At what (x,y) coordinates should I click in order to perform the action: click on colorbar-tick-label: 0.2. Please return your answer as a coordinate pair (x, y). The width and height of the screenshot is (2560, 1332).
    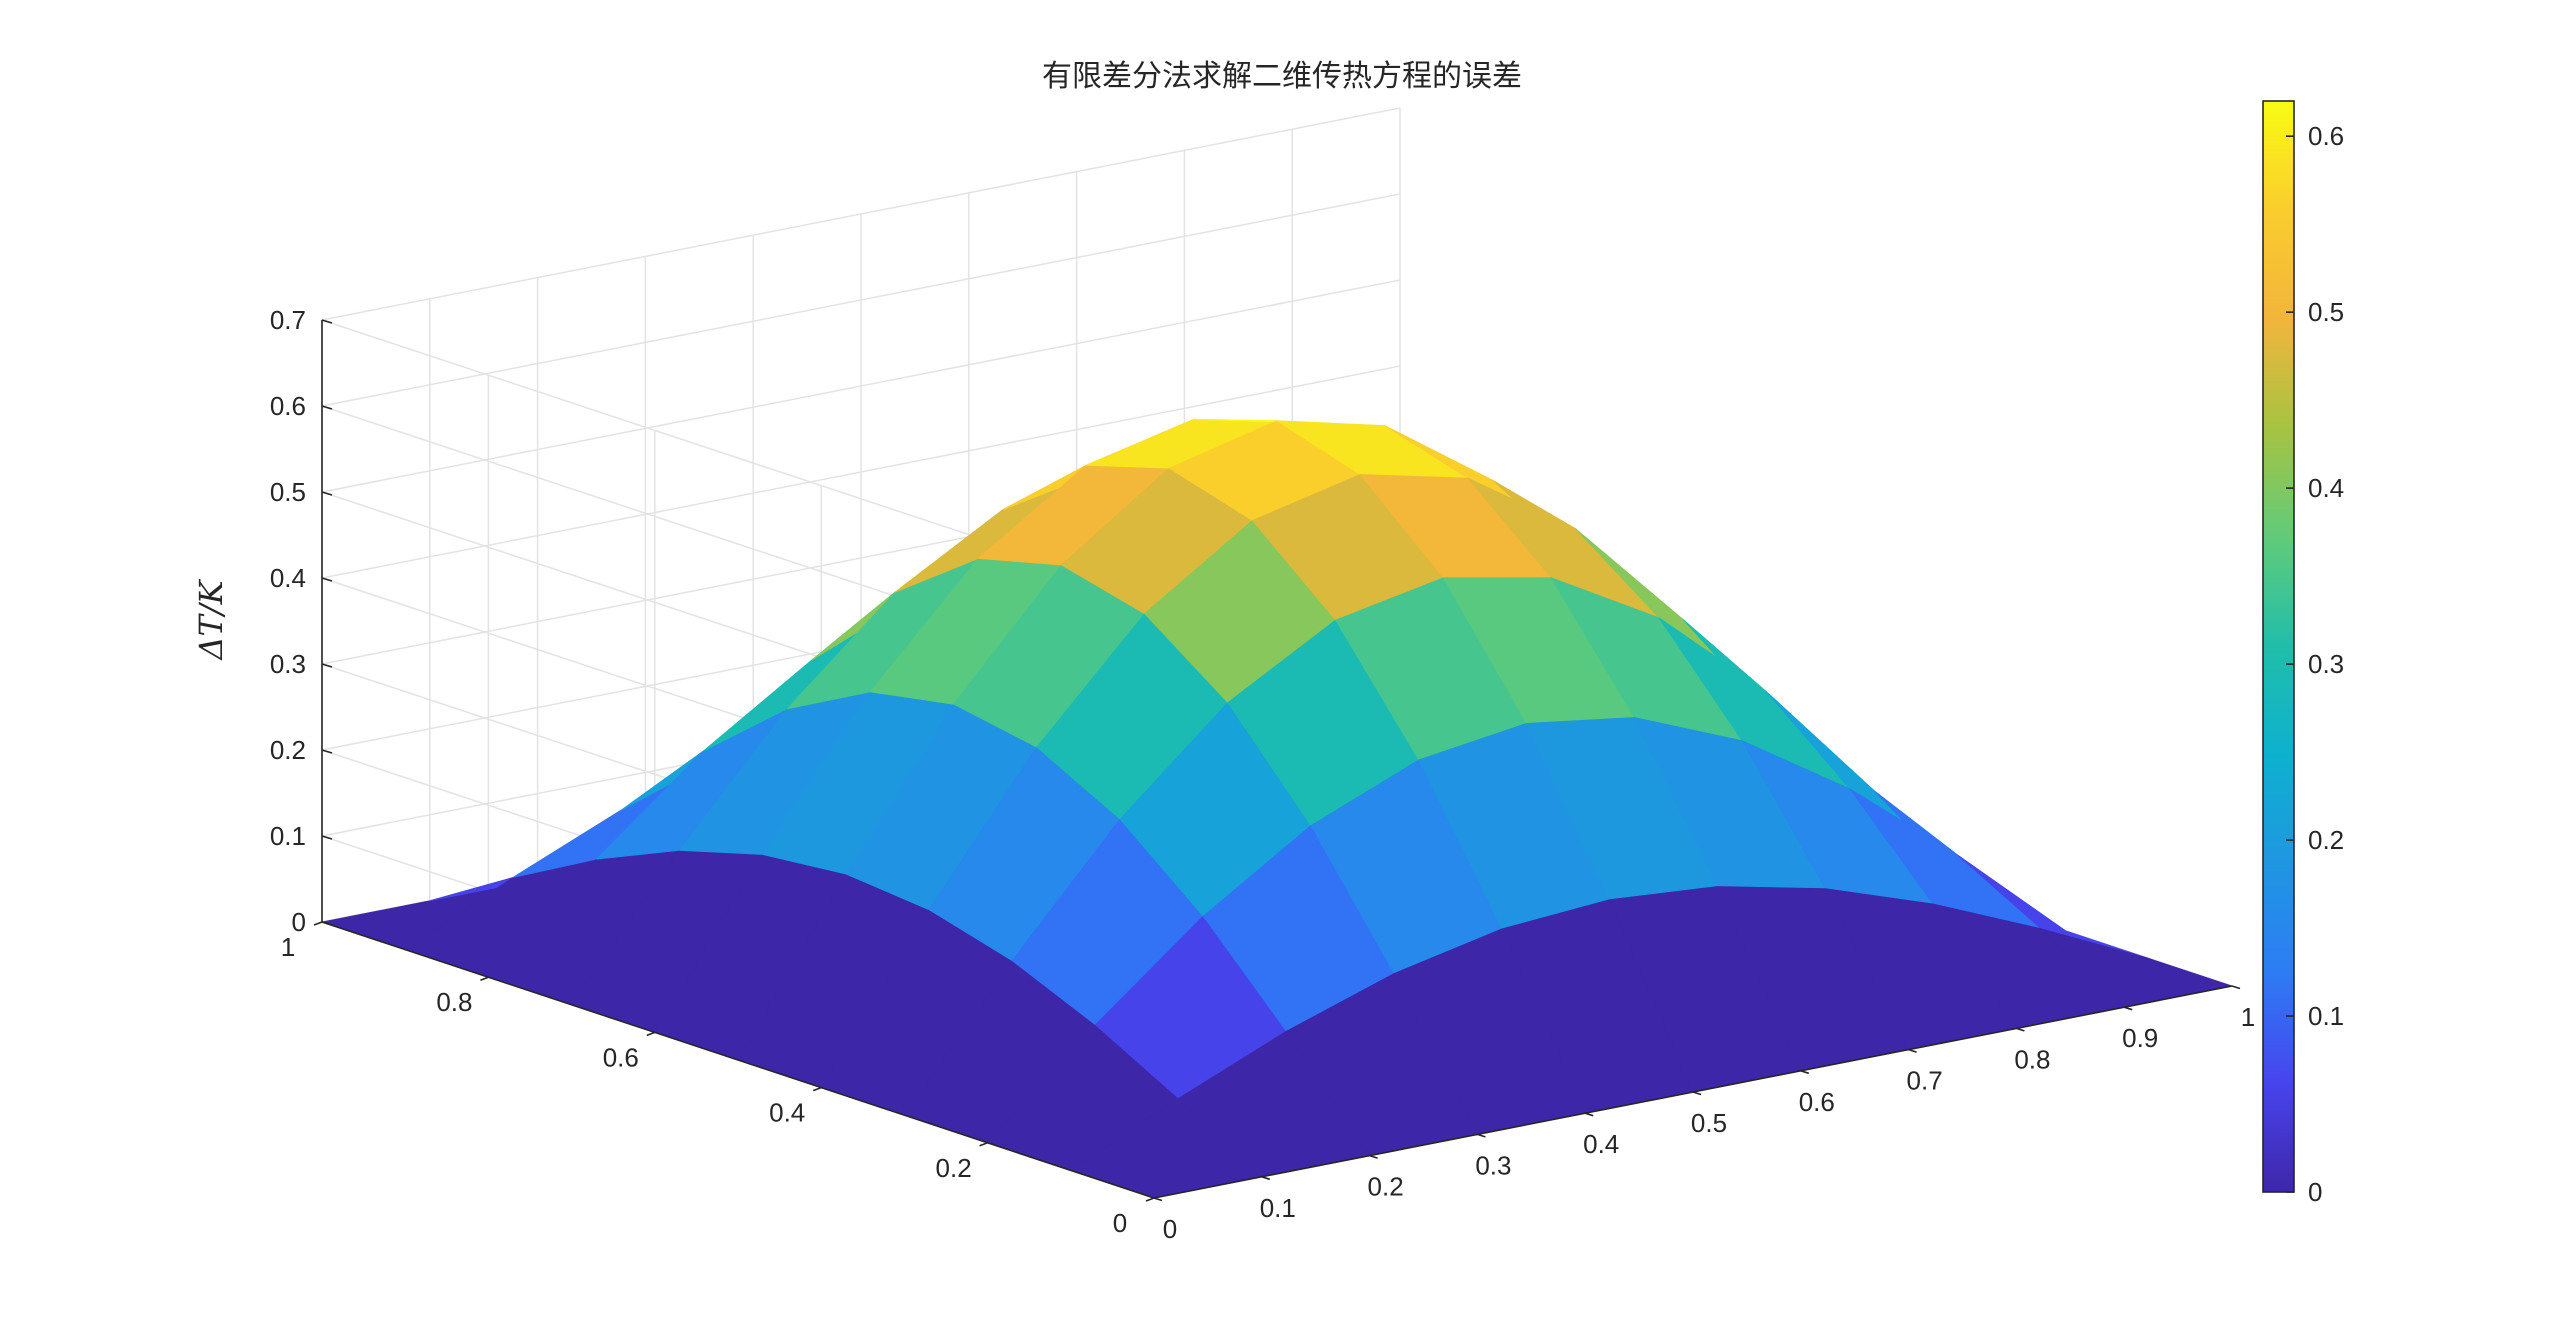
    Looking at the image, I should click on (2326, 840).